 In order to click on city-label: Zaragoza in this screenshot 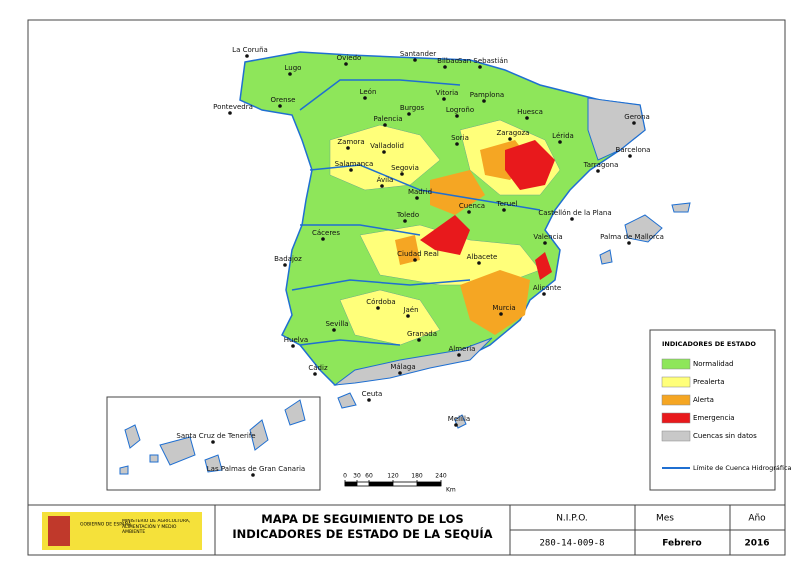, I will do `click(513, 133)`.